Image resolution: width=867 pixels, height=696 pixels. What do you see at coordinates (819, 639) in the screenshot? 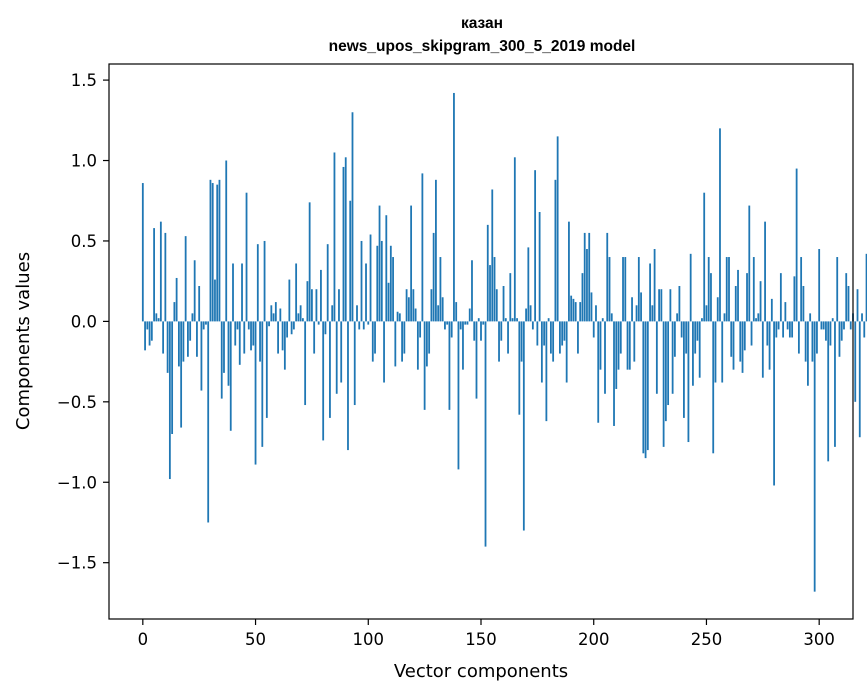
I see `x-tick-label: 300` at bounding box center [819, 639].